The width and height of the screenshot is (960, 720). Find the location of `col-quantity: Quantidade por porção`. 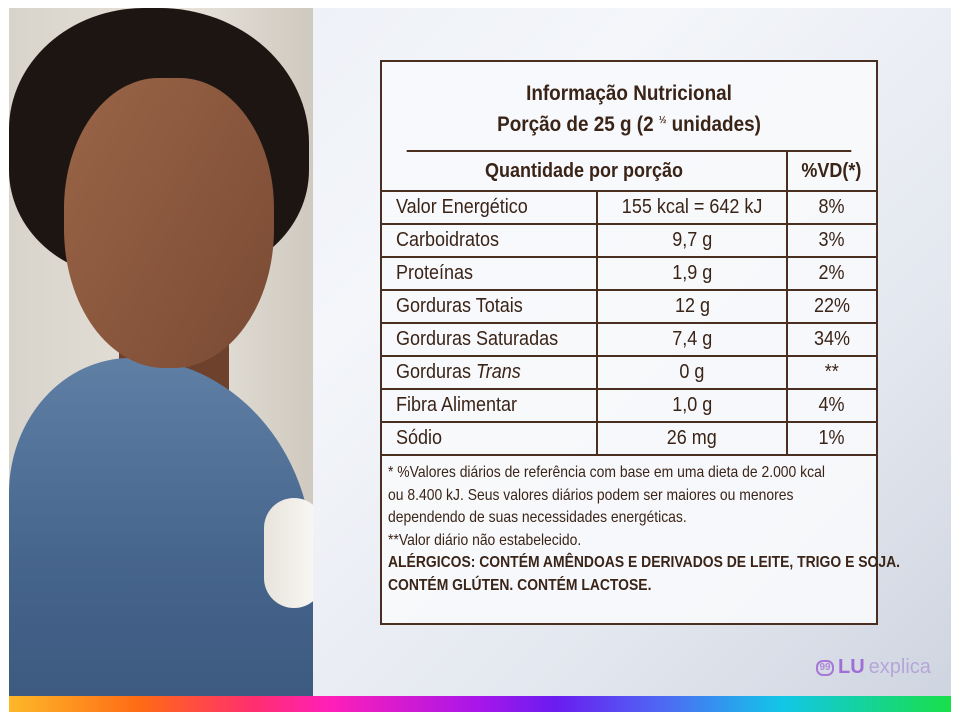

col-quantity: Quantidade por porção is located at coordinates (584, 172).